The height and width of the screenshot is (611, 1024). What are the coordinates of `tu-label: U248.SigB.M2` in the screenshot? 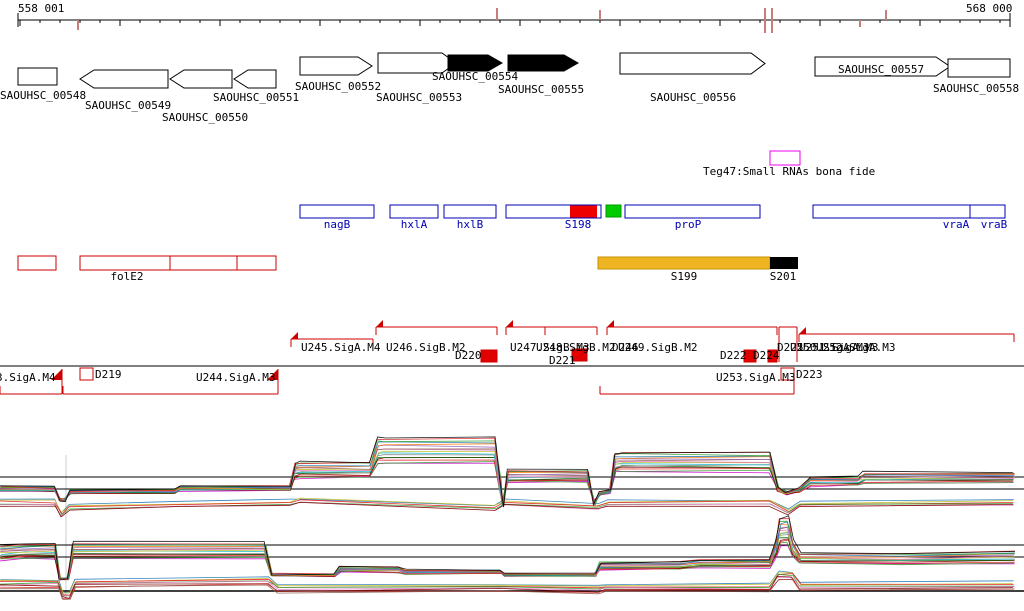 It's located at (576, 347).